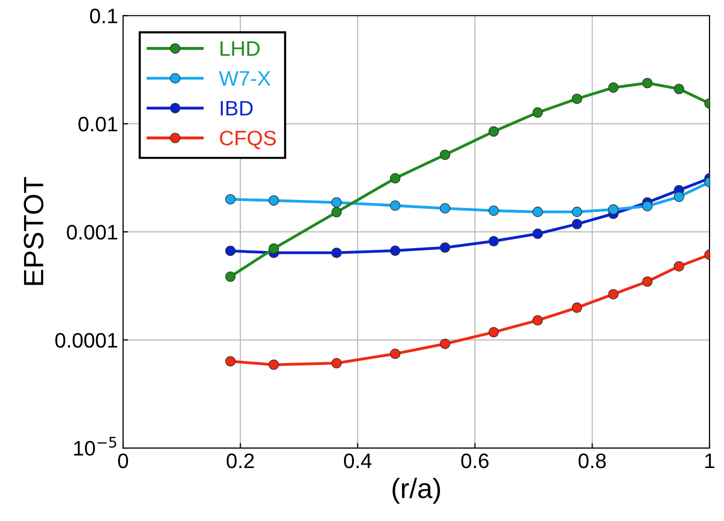  I want to click on legend-label: LHD, so click(240, 48).